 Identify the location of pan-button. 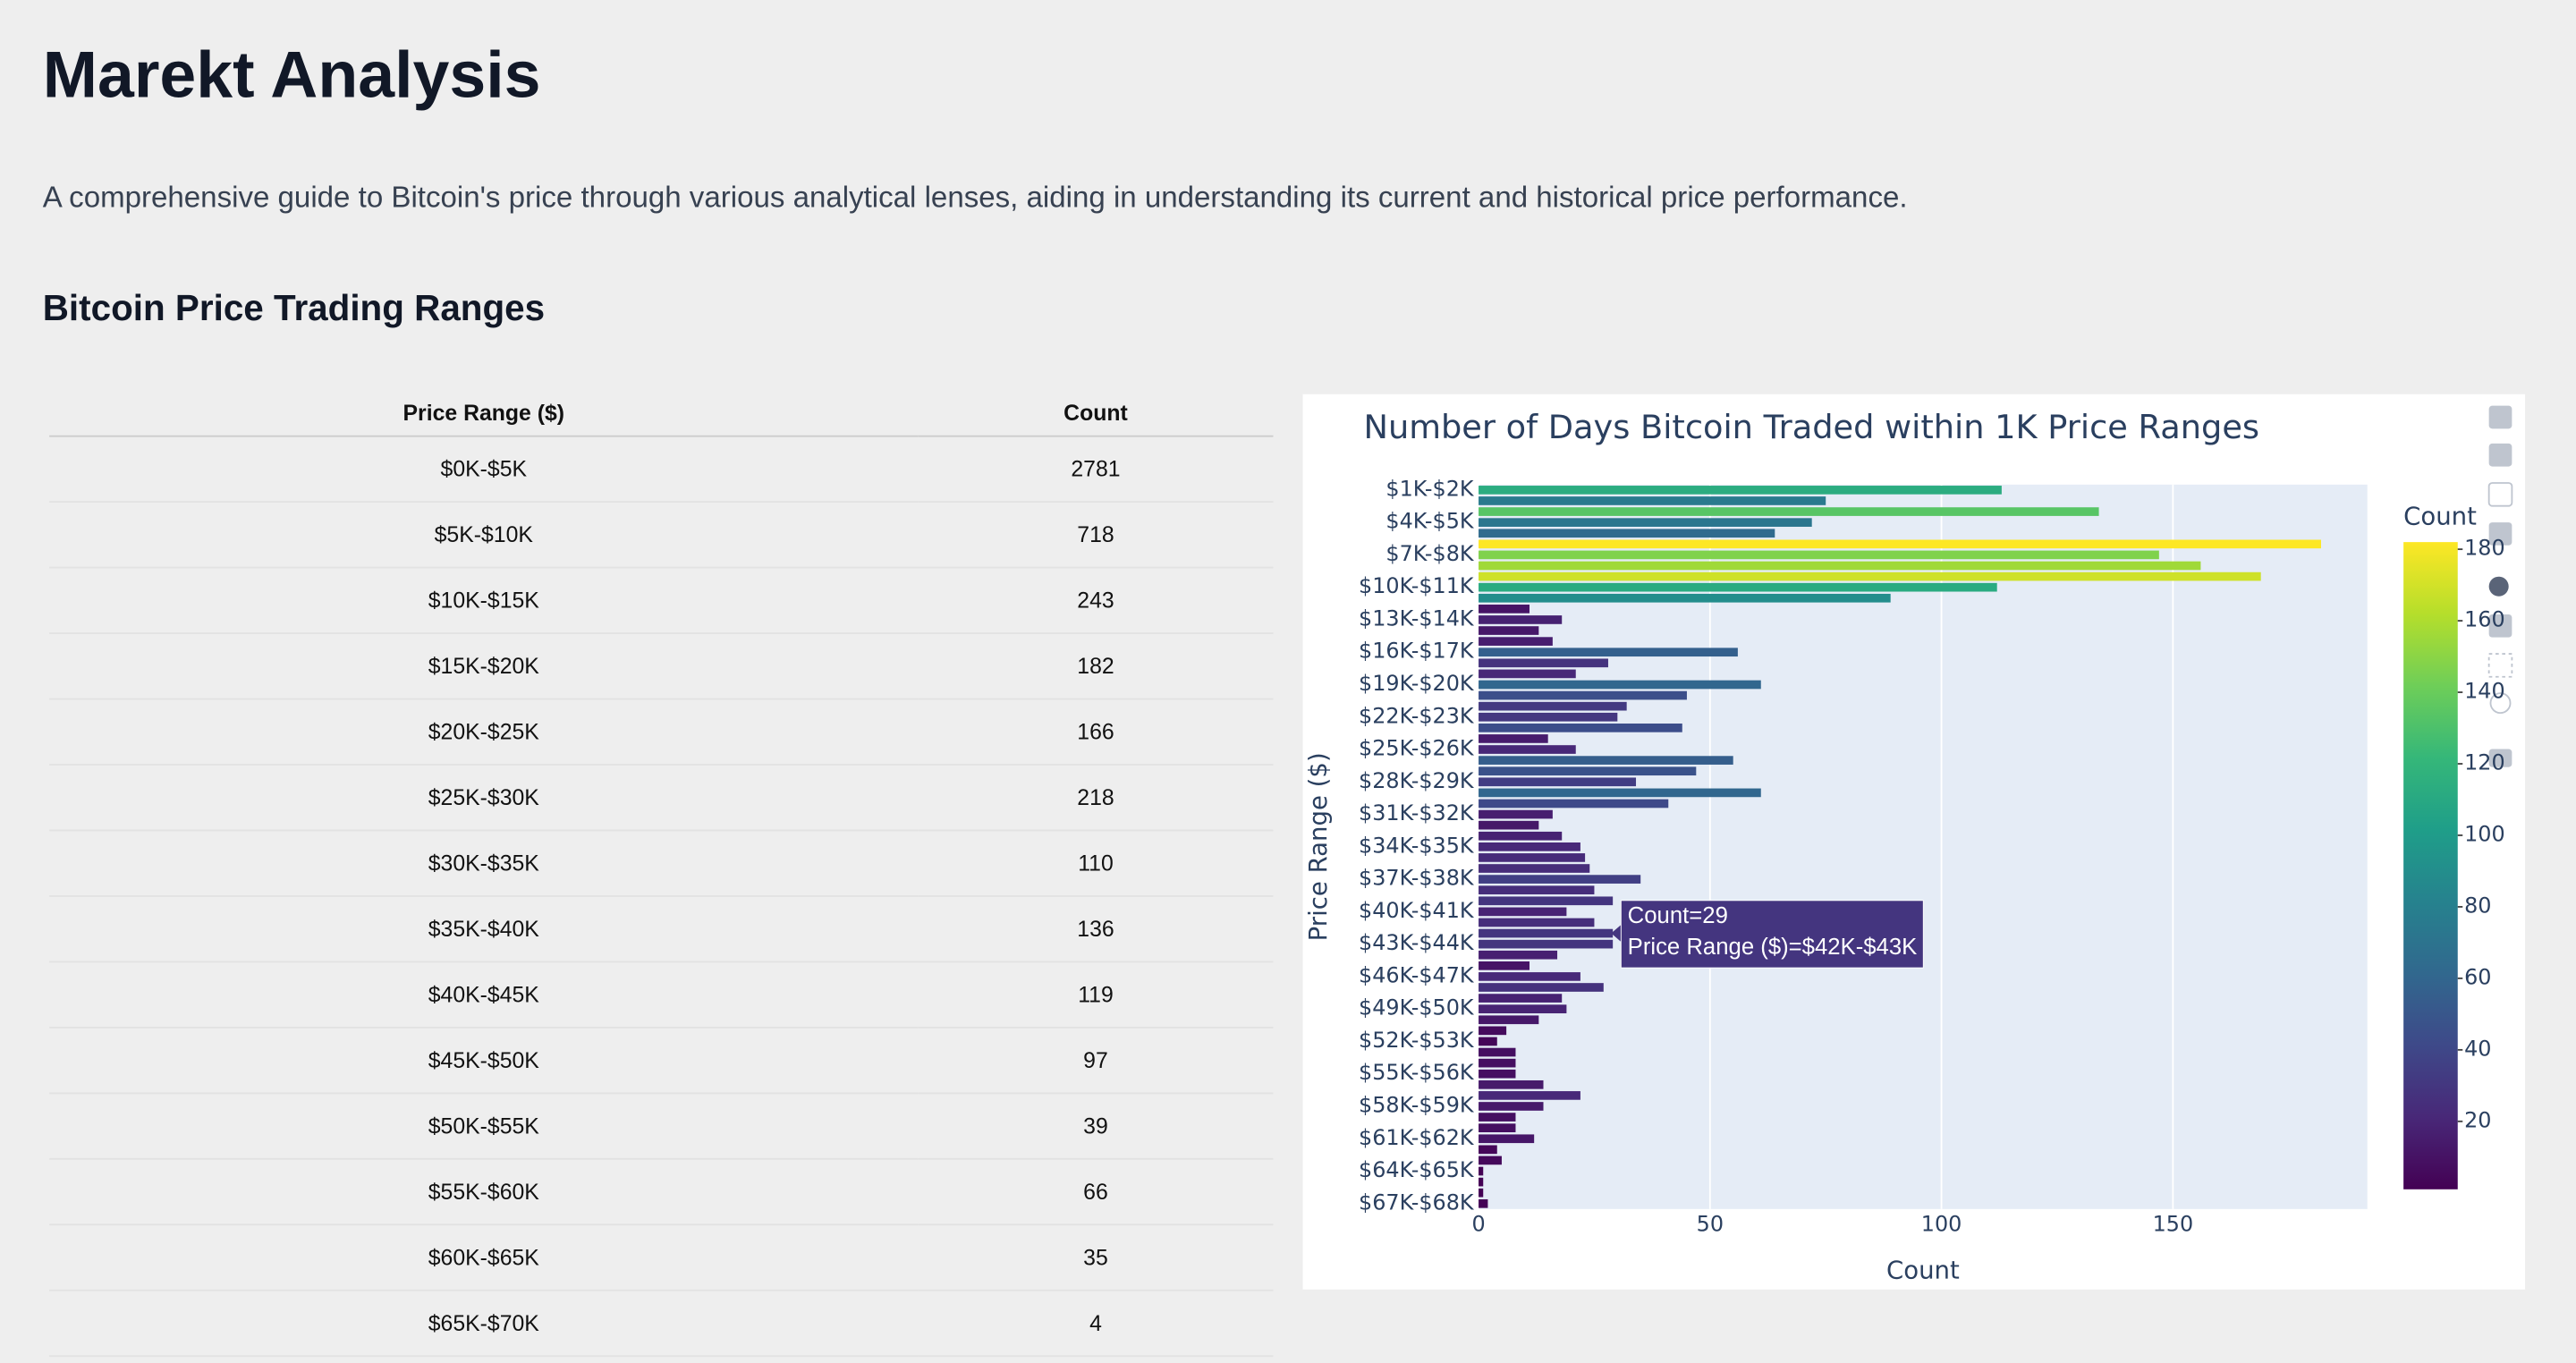
(2500, 626).